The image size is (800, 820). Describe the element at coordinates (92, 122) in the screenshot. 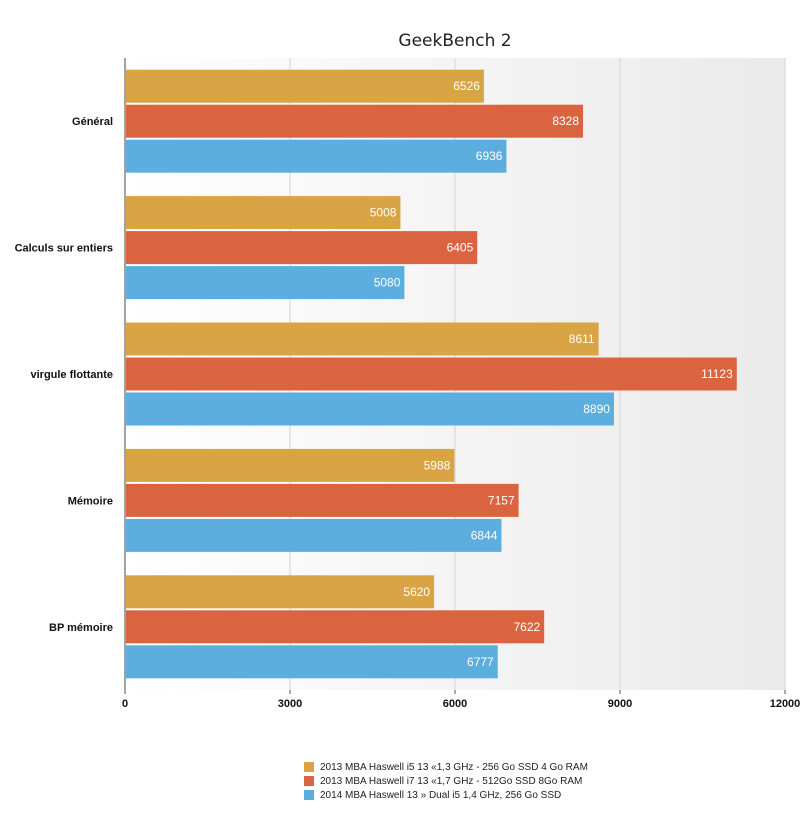

I see `category-label: Général` at that location.